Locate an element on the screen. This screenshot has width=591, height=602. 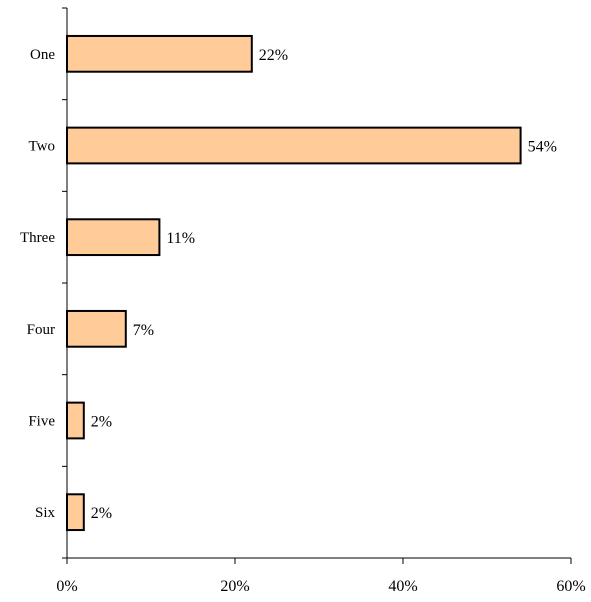
bar-value-label: 7% is located at coordinates (143, 330).